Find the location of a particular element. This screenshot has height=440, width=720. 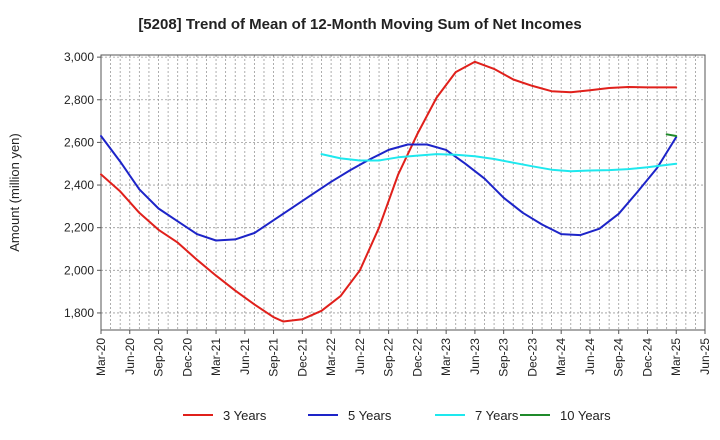

x-tick-label: Dec-22 is located at coordinates (417, 357).